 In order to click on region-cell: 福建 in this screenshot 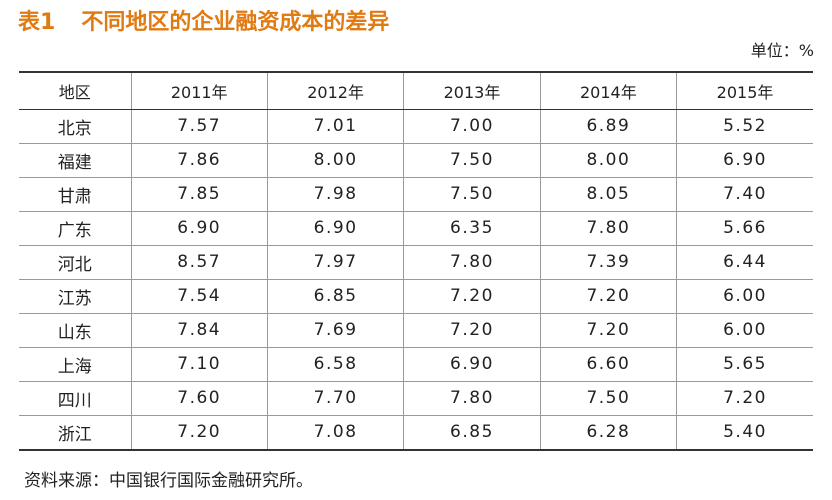, I will do `click(75, 160)`.